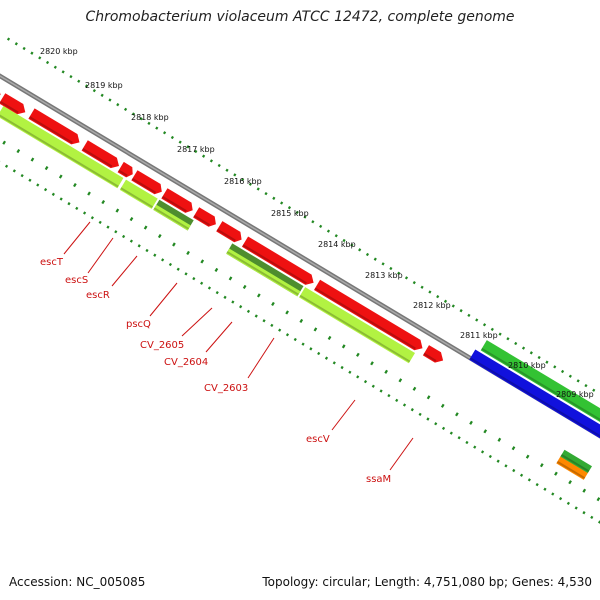 The height and width of the screenshot is (600, 600). I want to click on gene-label: pscQ, so click(138, 324).